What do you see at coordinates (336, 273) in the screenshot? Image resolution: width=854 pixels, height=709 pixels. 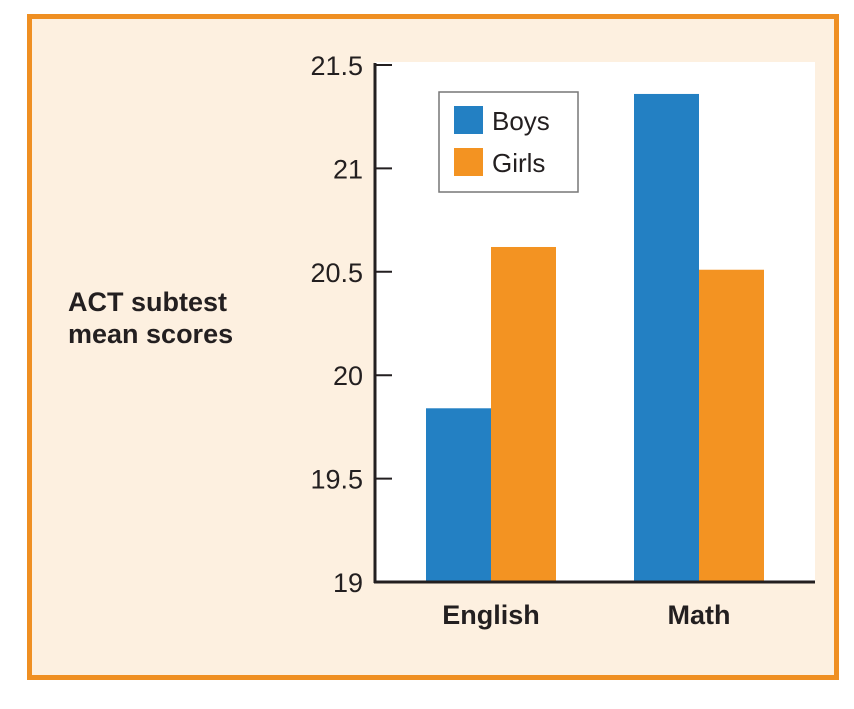 I see `y-tick-label: 20.5` at bounding box center [336, 273].